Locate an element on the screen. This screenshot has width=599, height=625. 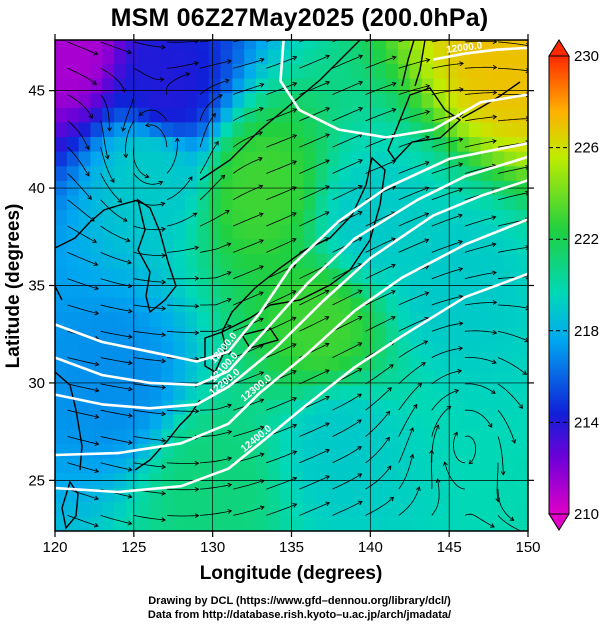
x-tick-label: 140 is located at coordinates (370, 547).